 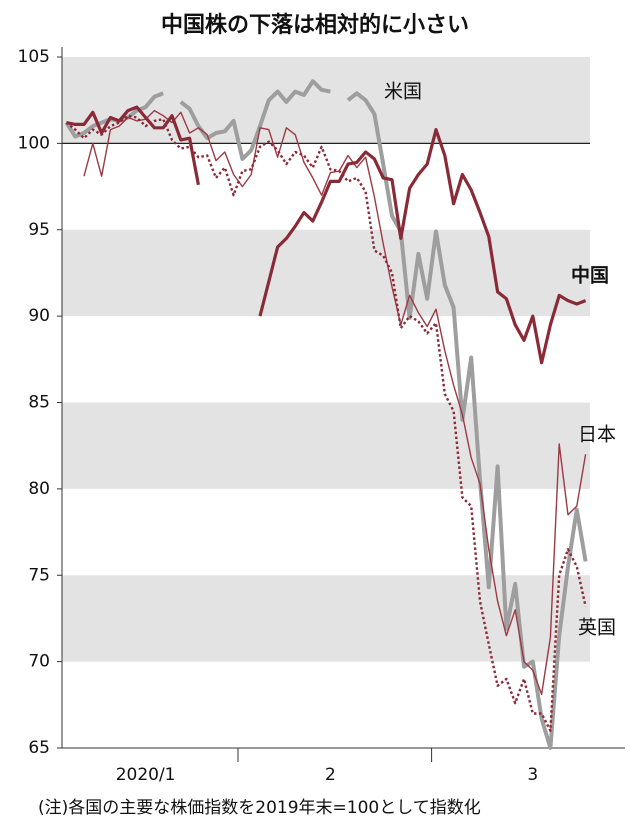 What do you see at coordinates (597, 628) in the screenshot?
I see `series-label: 英国` at bounding box center [597, 628].